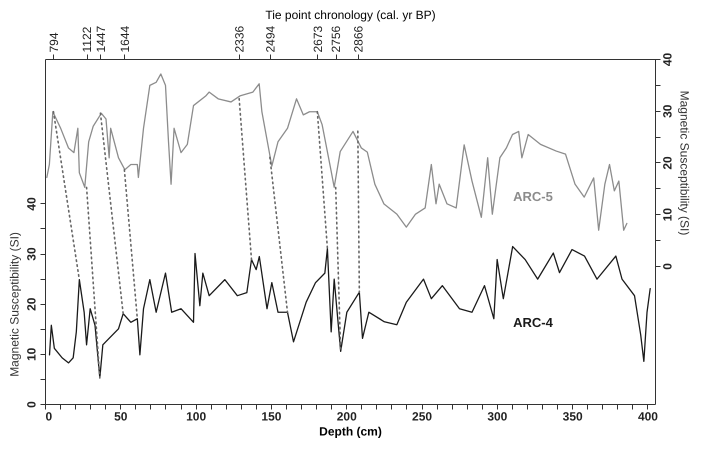 The image size is (722, 476). What do you see at coordinates (31, 304) in the screenshot?
I see `y-tick-label: 20` at bounding box center [31, 304].